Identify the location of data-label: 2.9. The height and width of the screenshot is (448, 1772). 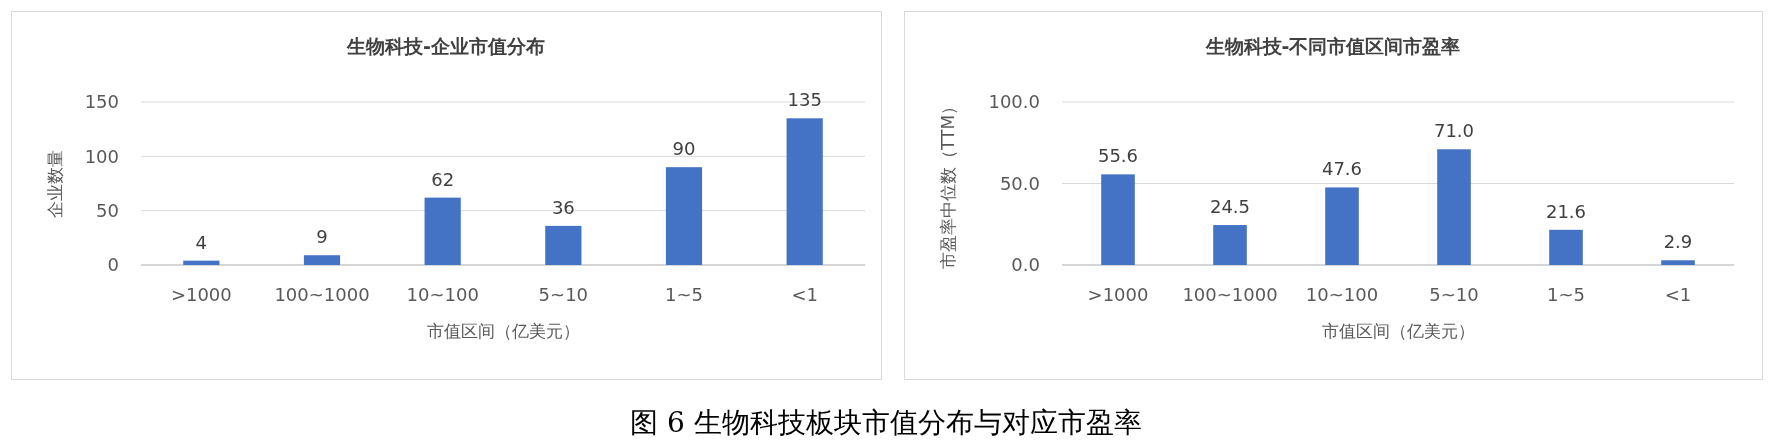
(1678, 242).